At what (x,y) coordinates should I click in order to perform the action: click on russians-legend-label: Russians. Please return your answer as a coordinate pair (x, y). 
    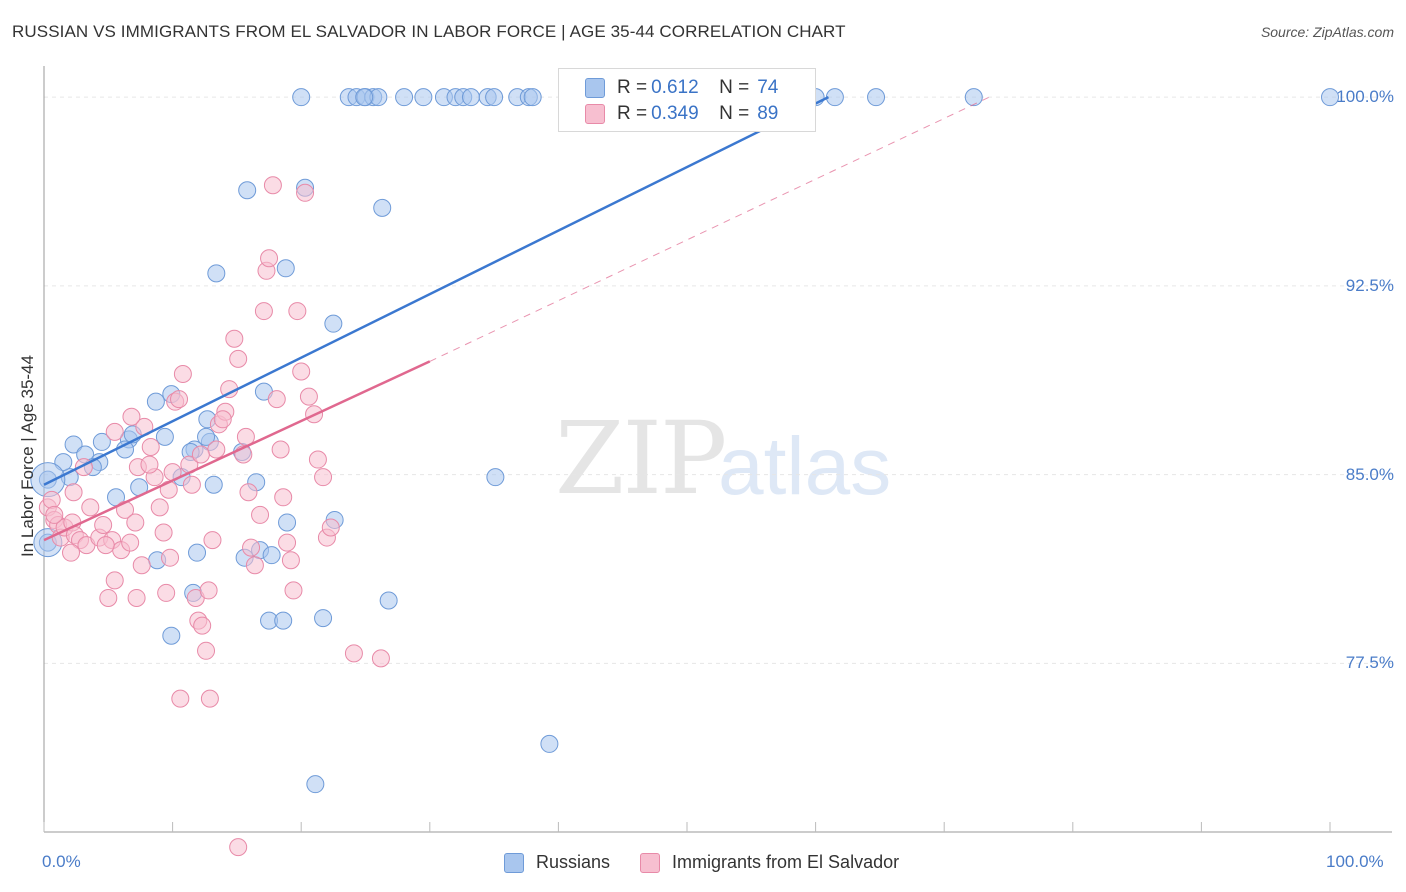
    Looking at the image, I should click on (573, 862).